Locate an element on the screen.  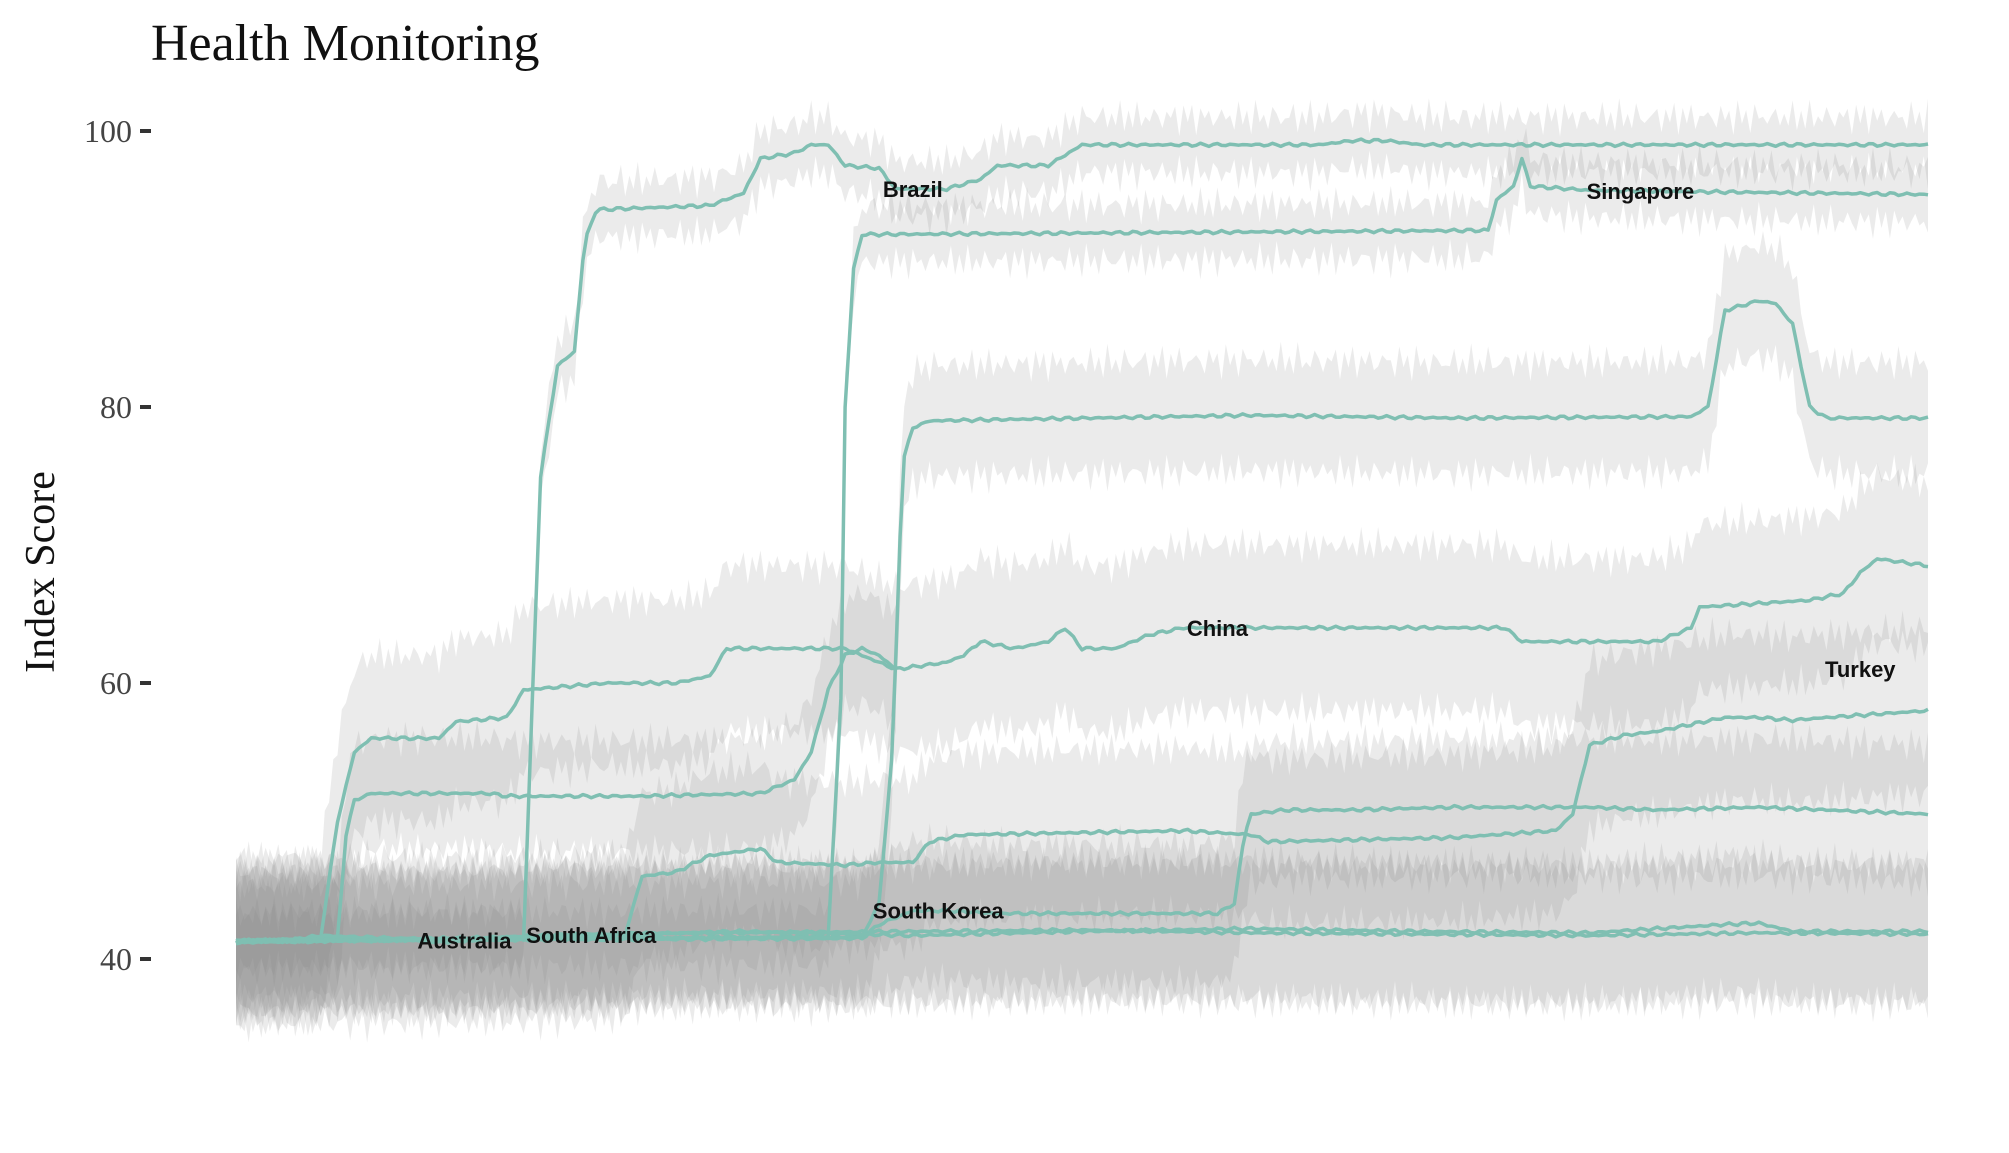
turkey-band is located at coordinates (566, 799).